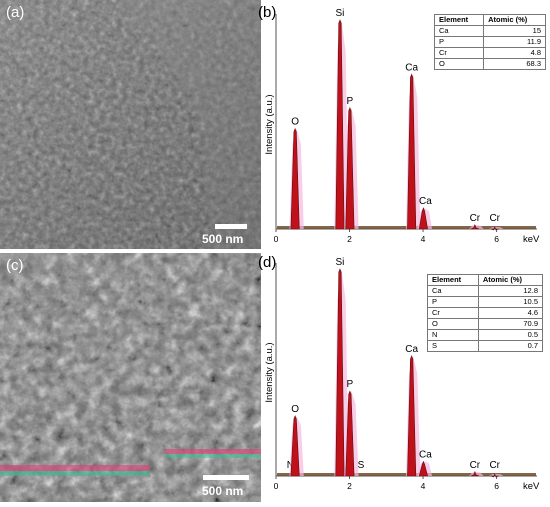  I want to click on peak-label-4: S, so click(361, 465).